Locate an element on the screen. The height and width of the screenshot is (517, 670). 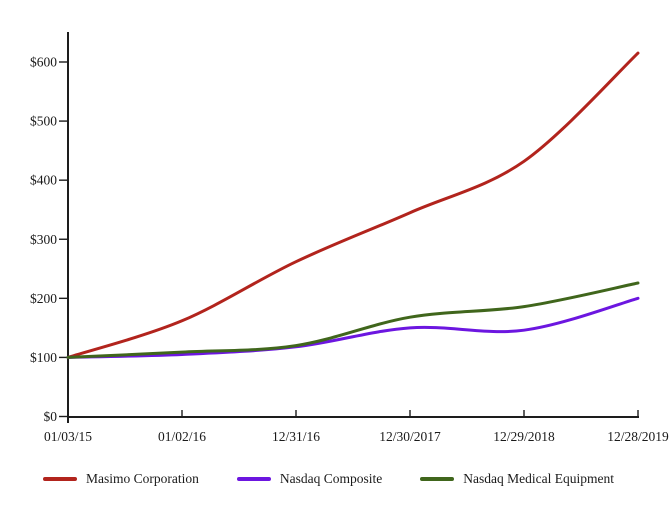
legend-item-nasdaq-composite: Nasdaq Composite is located at coordinates (309, 479).